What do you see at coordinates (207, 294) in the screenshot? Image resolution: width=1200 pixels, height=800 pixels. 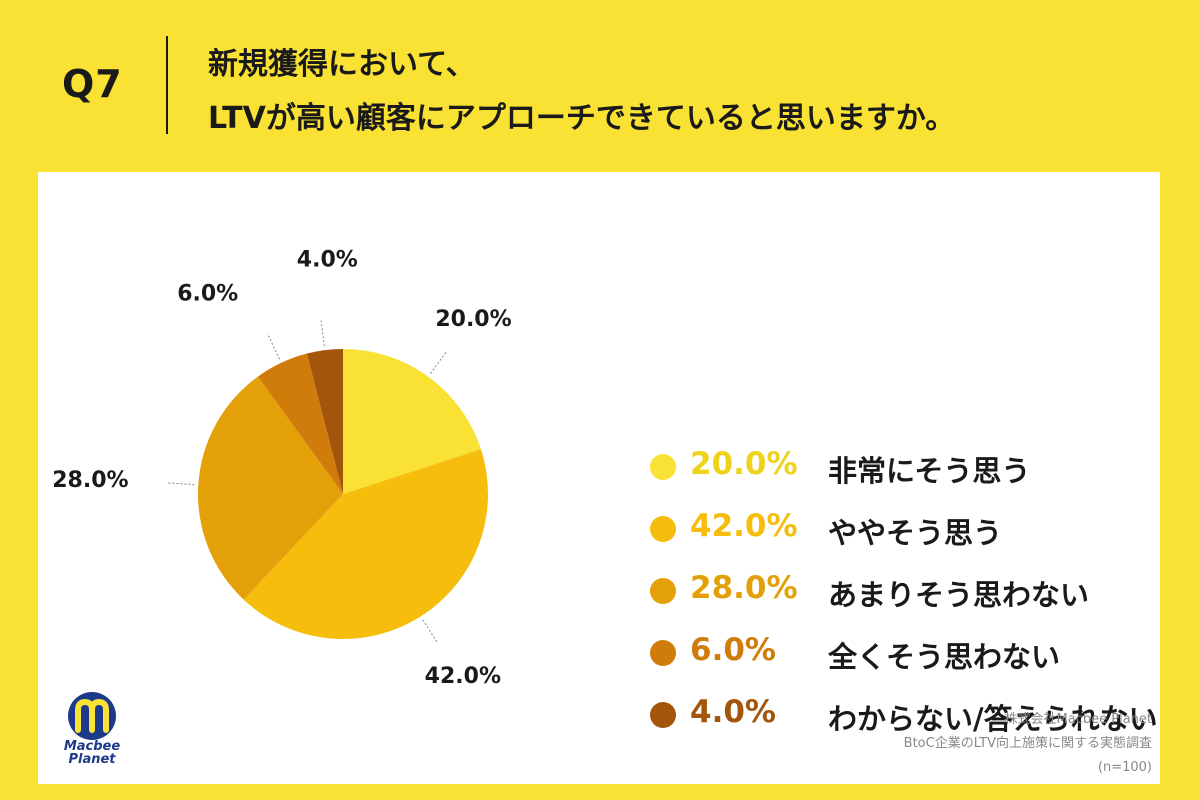 I see `data-label-4: 6.0%` at bounding box center [207, 294].